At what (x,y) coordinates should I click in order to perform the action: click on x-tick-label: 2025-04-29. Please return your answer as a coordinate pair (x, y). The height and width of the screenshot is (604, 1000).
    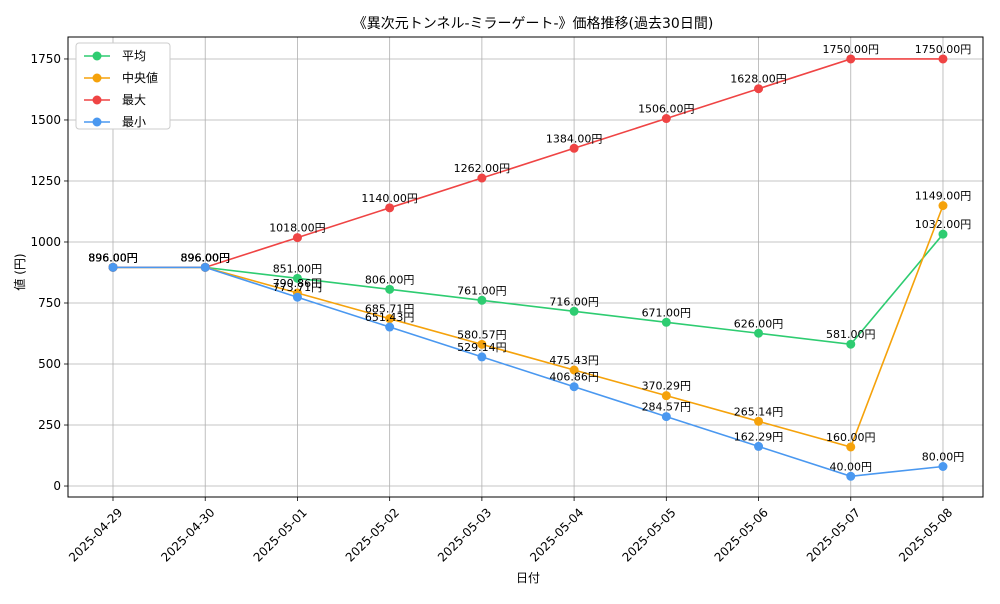
    Looking at the image, I should click on (95, 534).